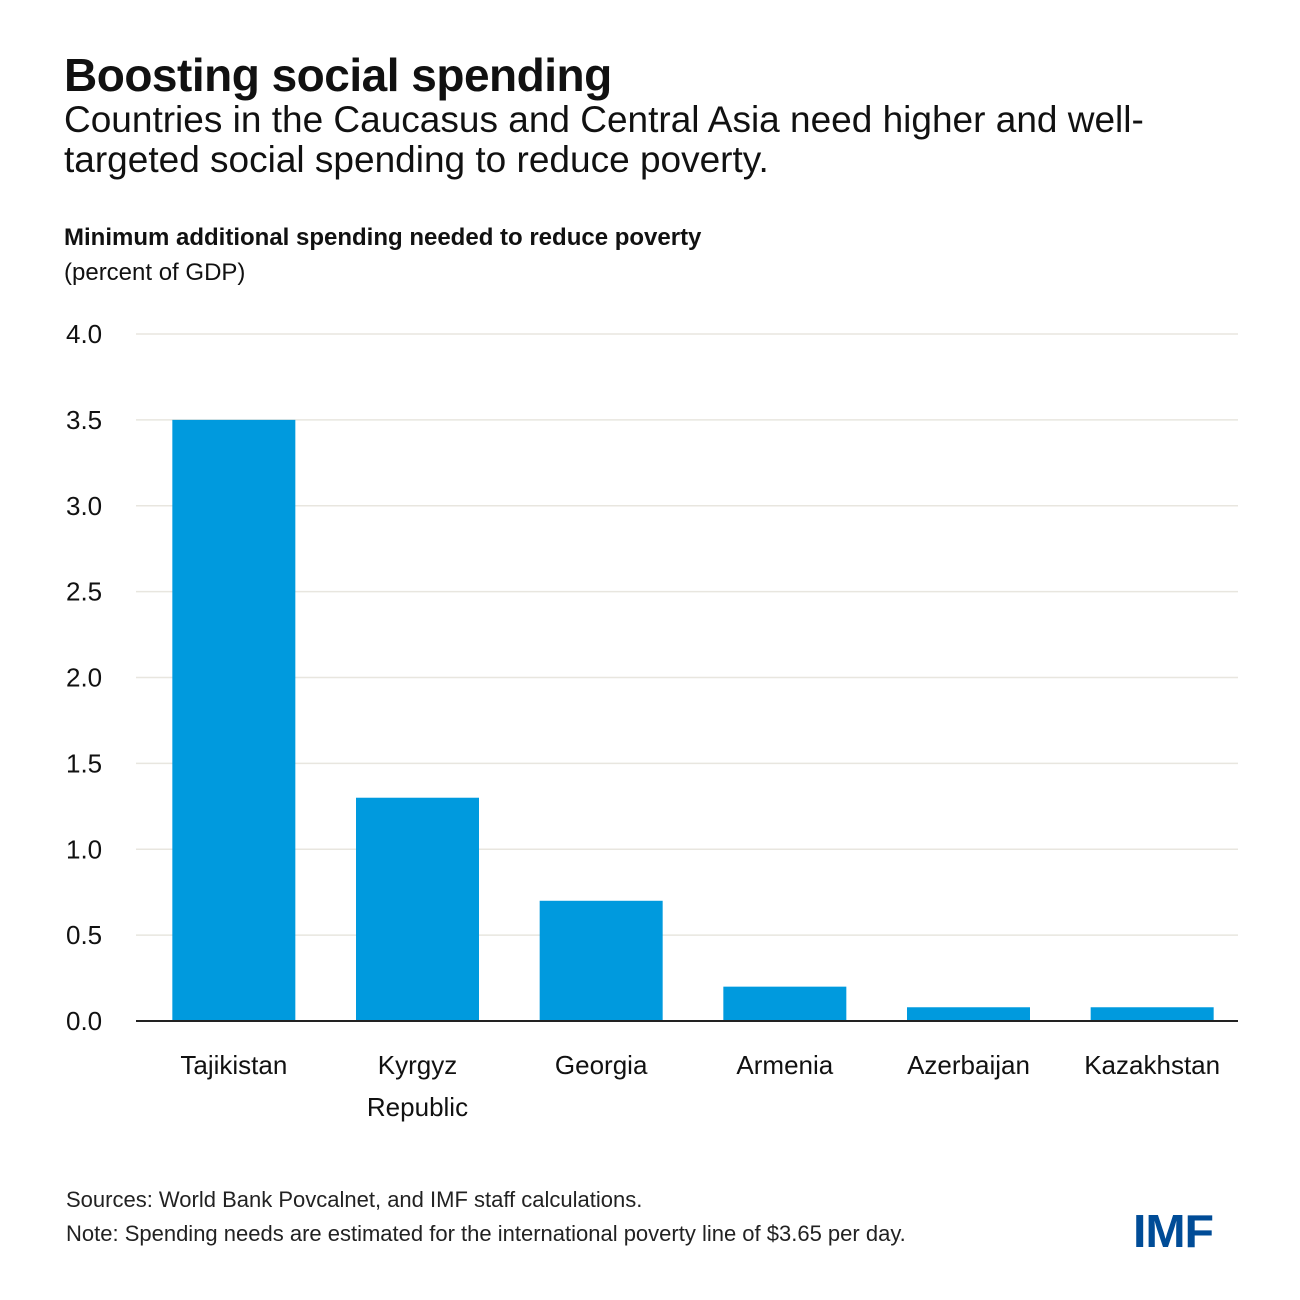 Image resolution: width=1300 pixels, height=1300 pixels. Describe the element at coordinates (1173, 1231) in the screenshot. I see `imf-logo: IMF` at that location.